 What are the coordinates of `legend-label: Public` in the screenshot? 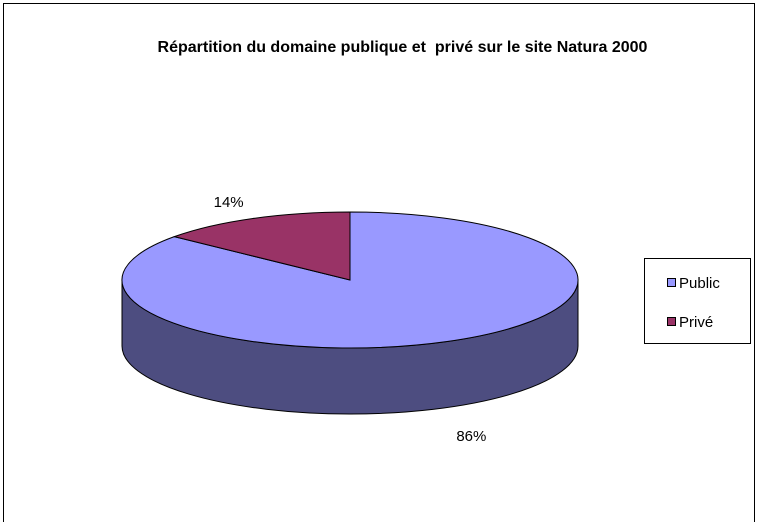 It's located at (699, 283).